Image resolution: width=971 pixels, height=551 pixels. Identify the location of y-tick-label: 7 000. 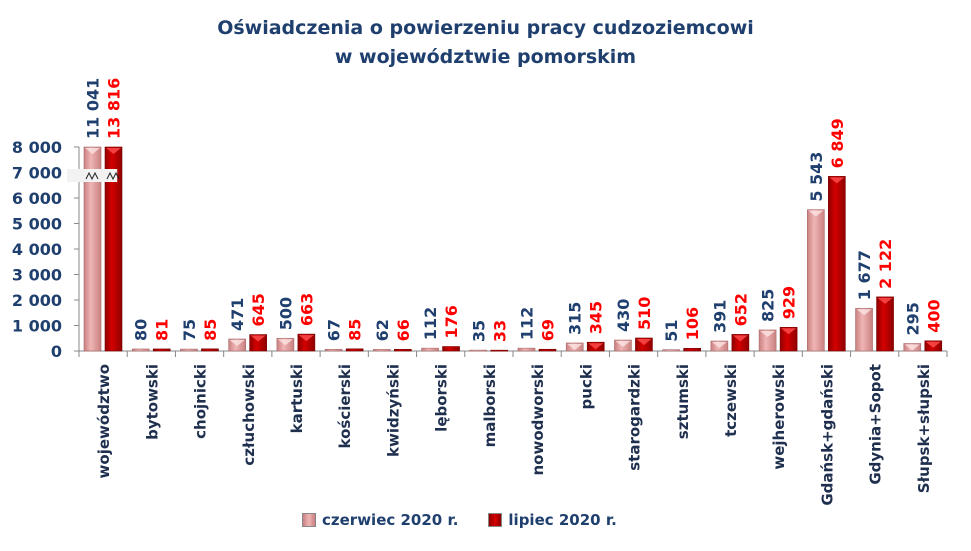
(37, 173).